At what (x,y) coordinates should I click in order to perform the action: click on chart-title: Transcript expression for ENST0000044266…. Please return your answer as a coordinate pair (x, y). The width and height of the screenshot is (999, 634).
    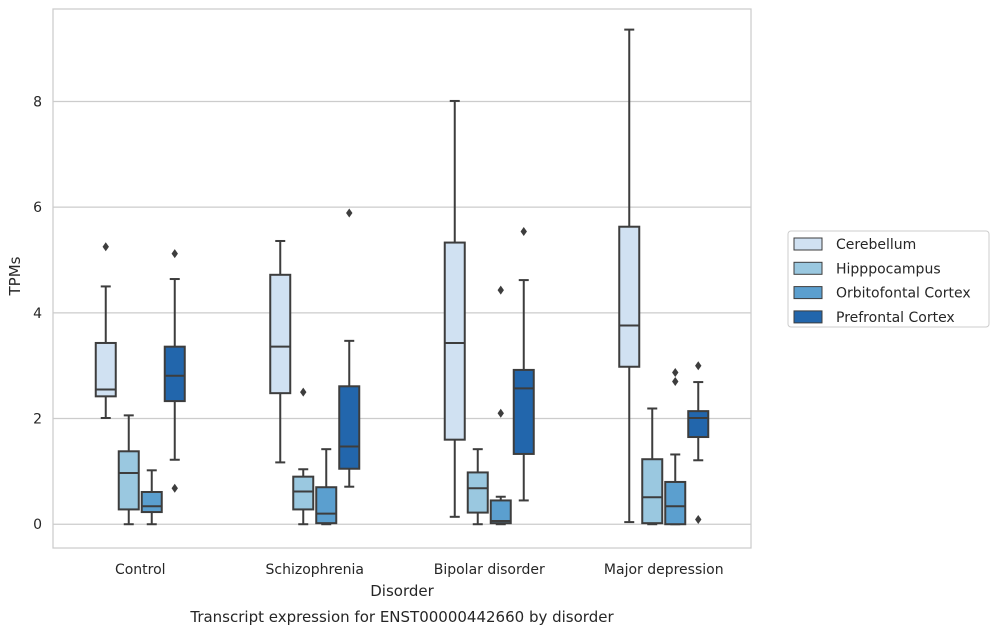
    Looking at the image, I should click on (401, 617).